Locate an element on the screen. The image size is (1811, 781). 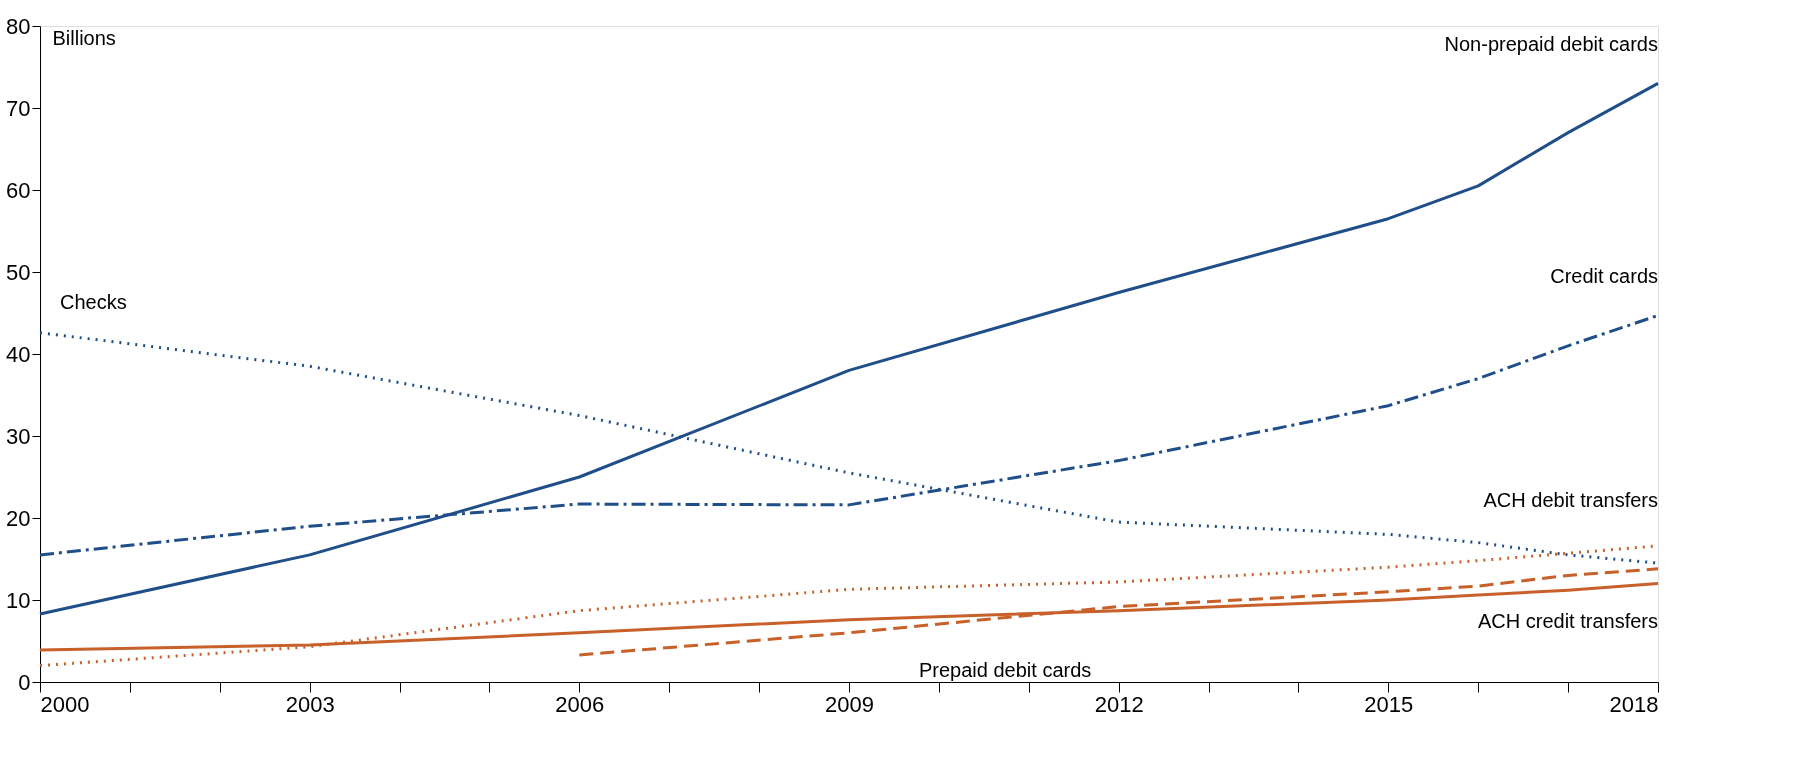
x-tick-label: 2018 is located at coordinates (1634, 704).